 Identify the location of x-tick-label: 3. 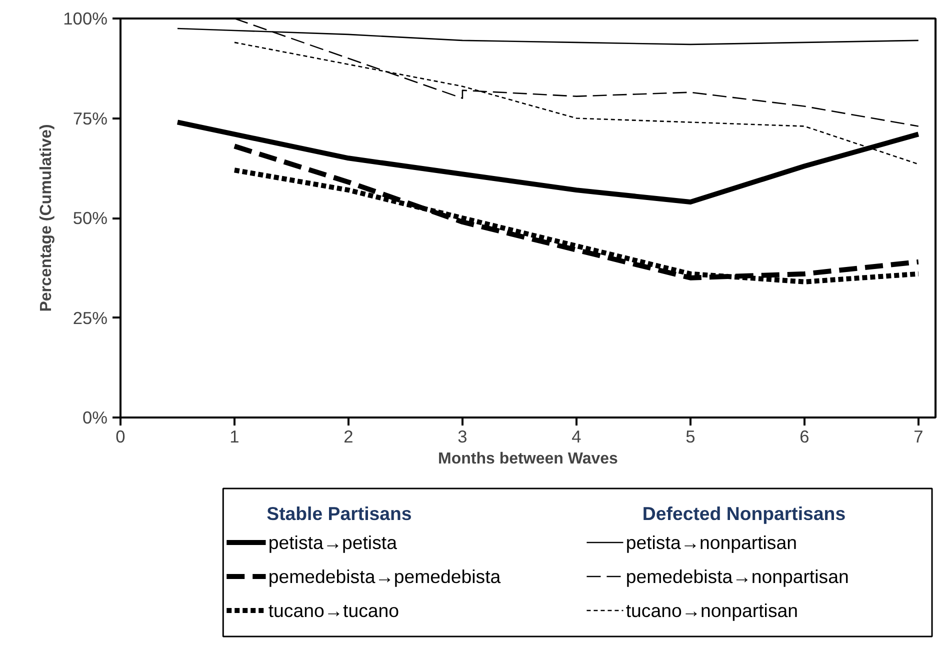
(463, 436).